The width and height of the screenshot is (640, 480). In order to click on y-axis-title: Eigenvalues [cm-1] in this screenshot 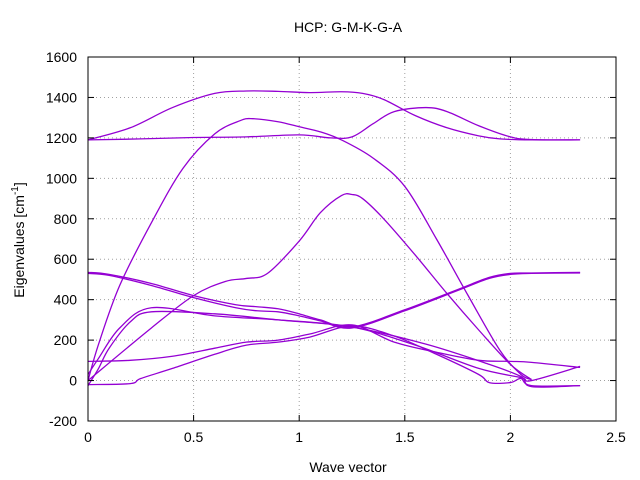, I will do `click(18, 240)`.